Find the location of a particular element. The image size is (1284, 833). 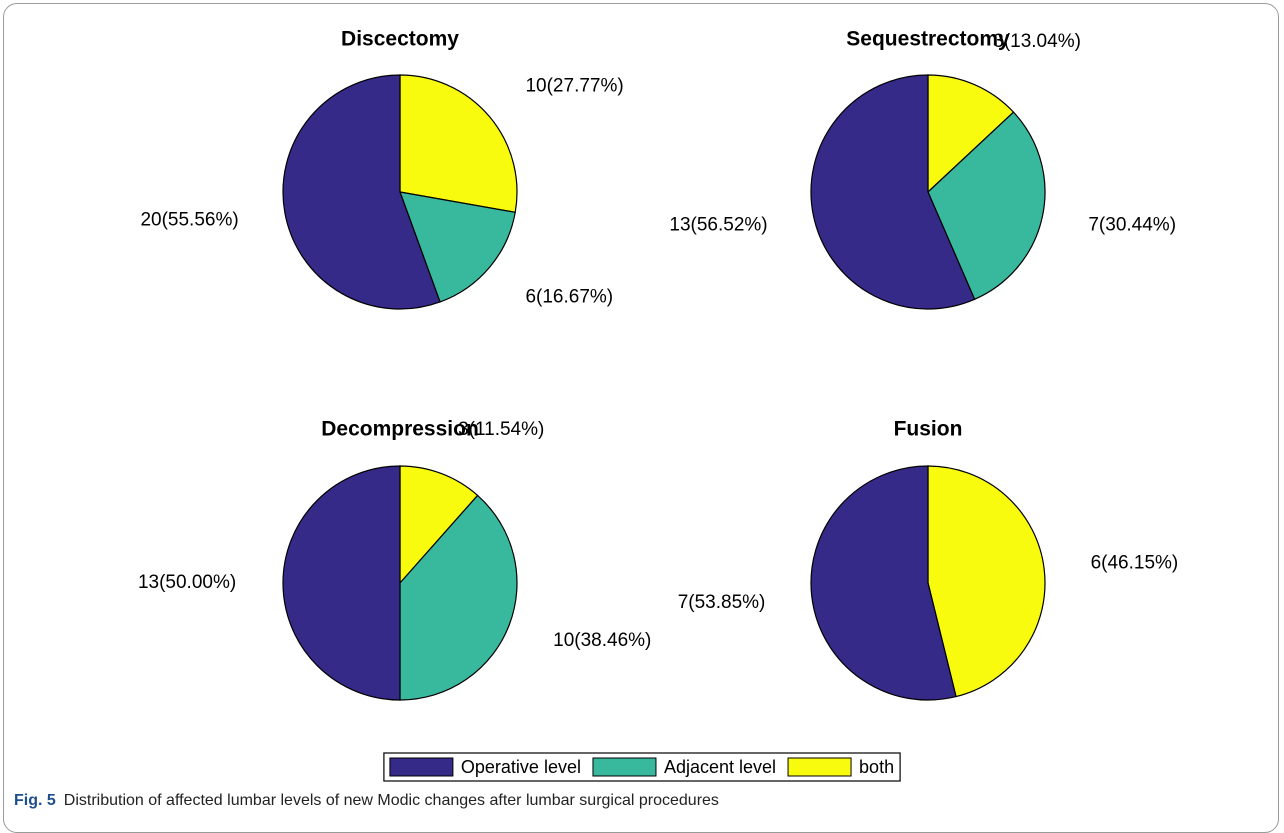

slice-label: 6(16.67%) is located at coordinates (569, 296).